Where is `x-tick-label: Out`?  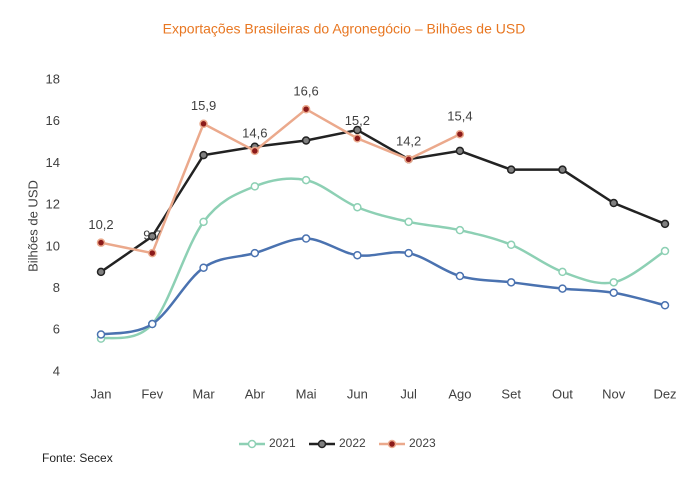
x-tick-label: Out is located at coordinates (562, 393).